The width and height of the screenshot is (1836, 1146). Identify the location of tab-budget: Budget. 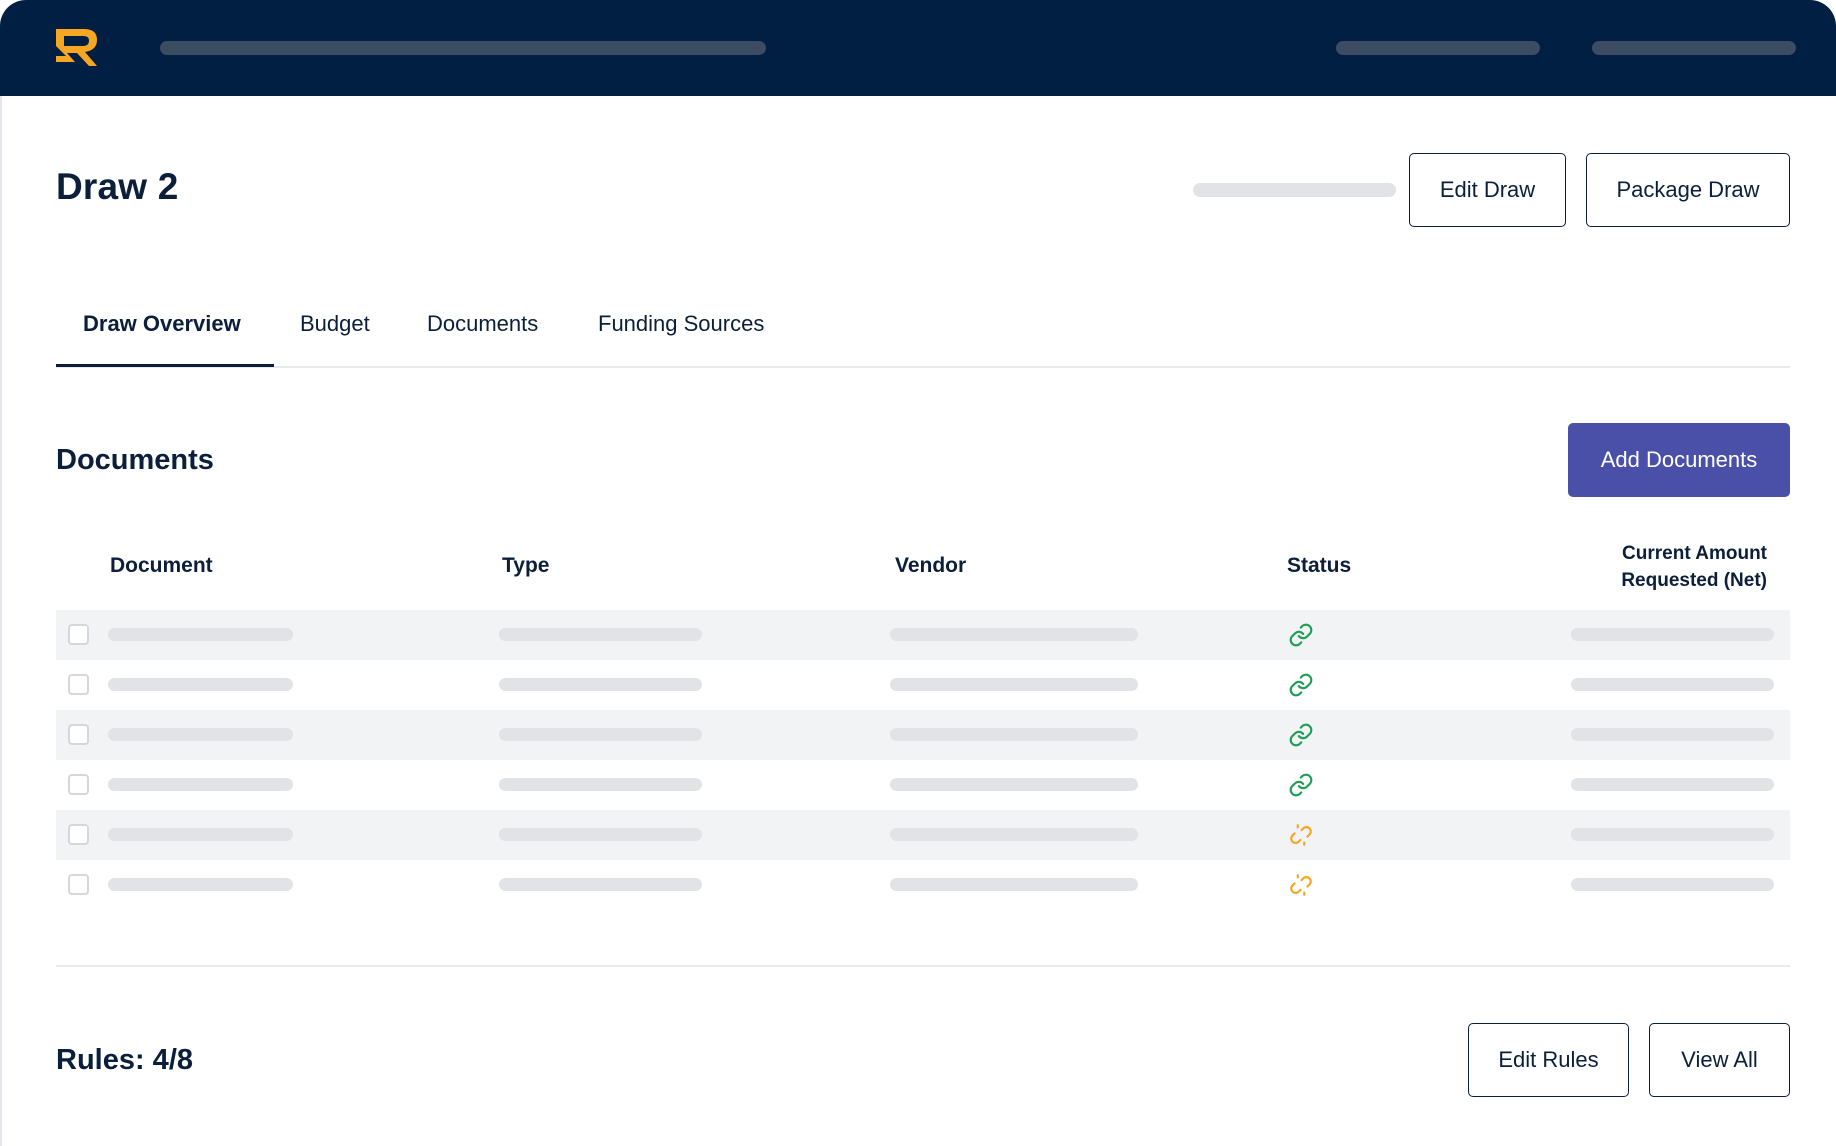
(335, 323).